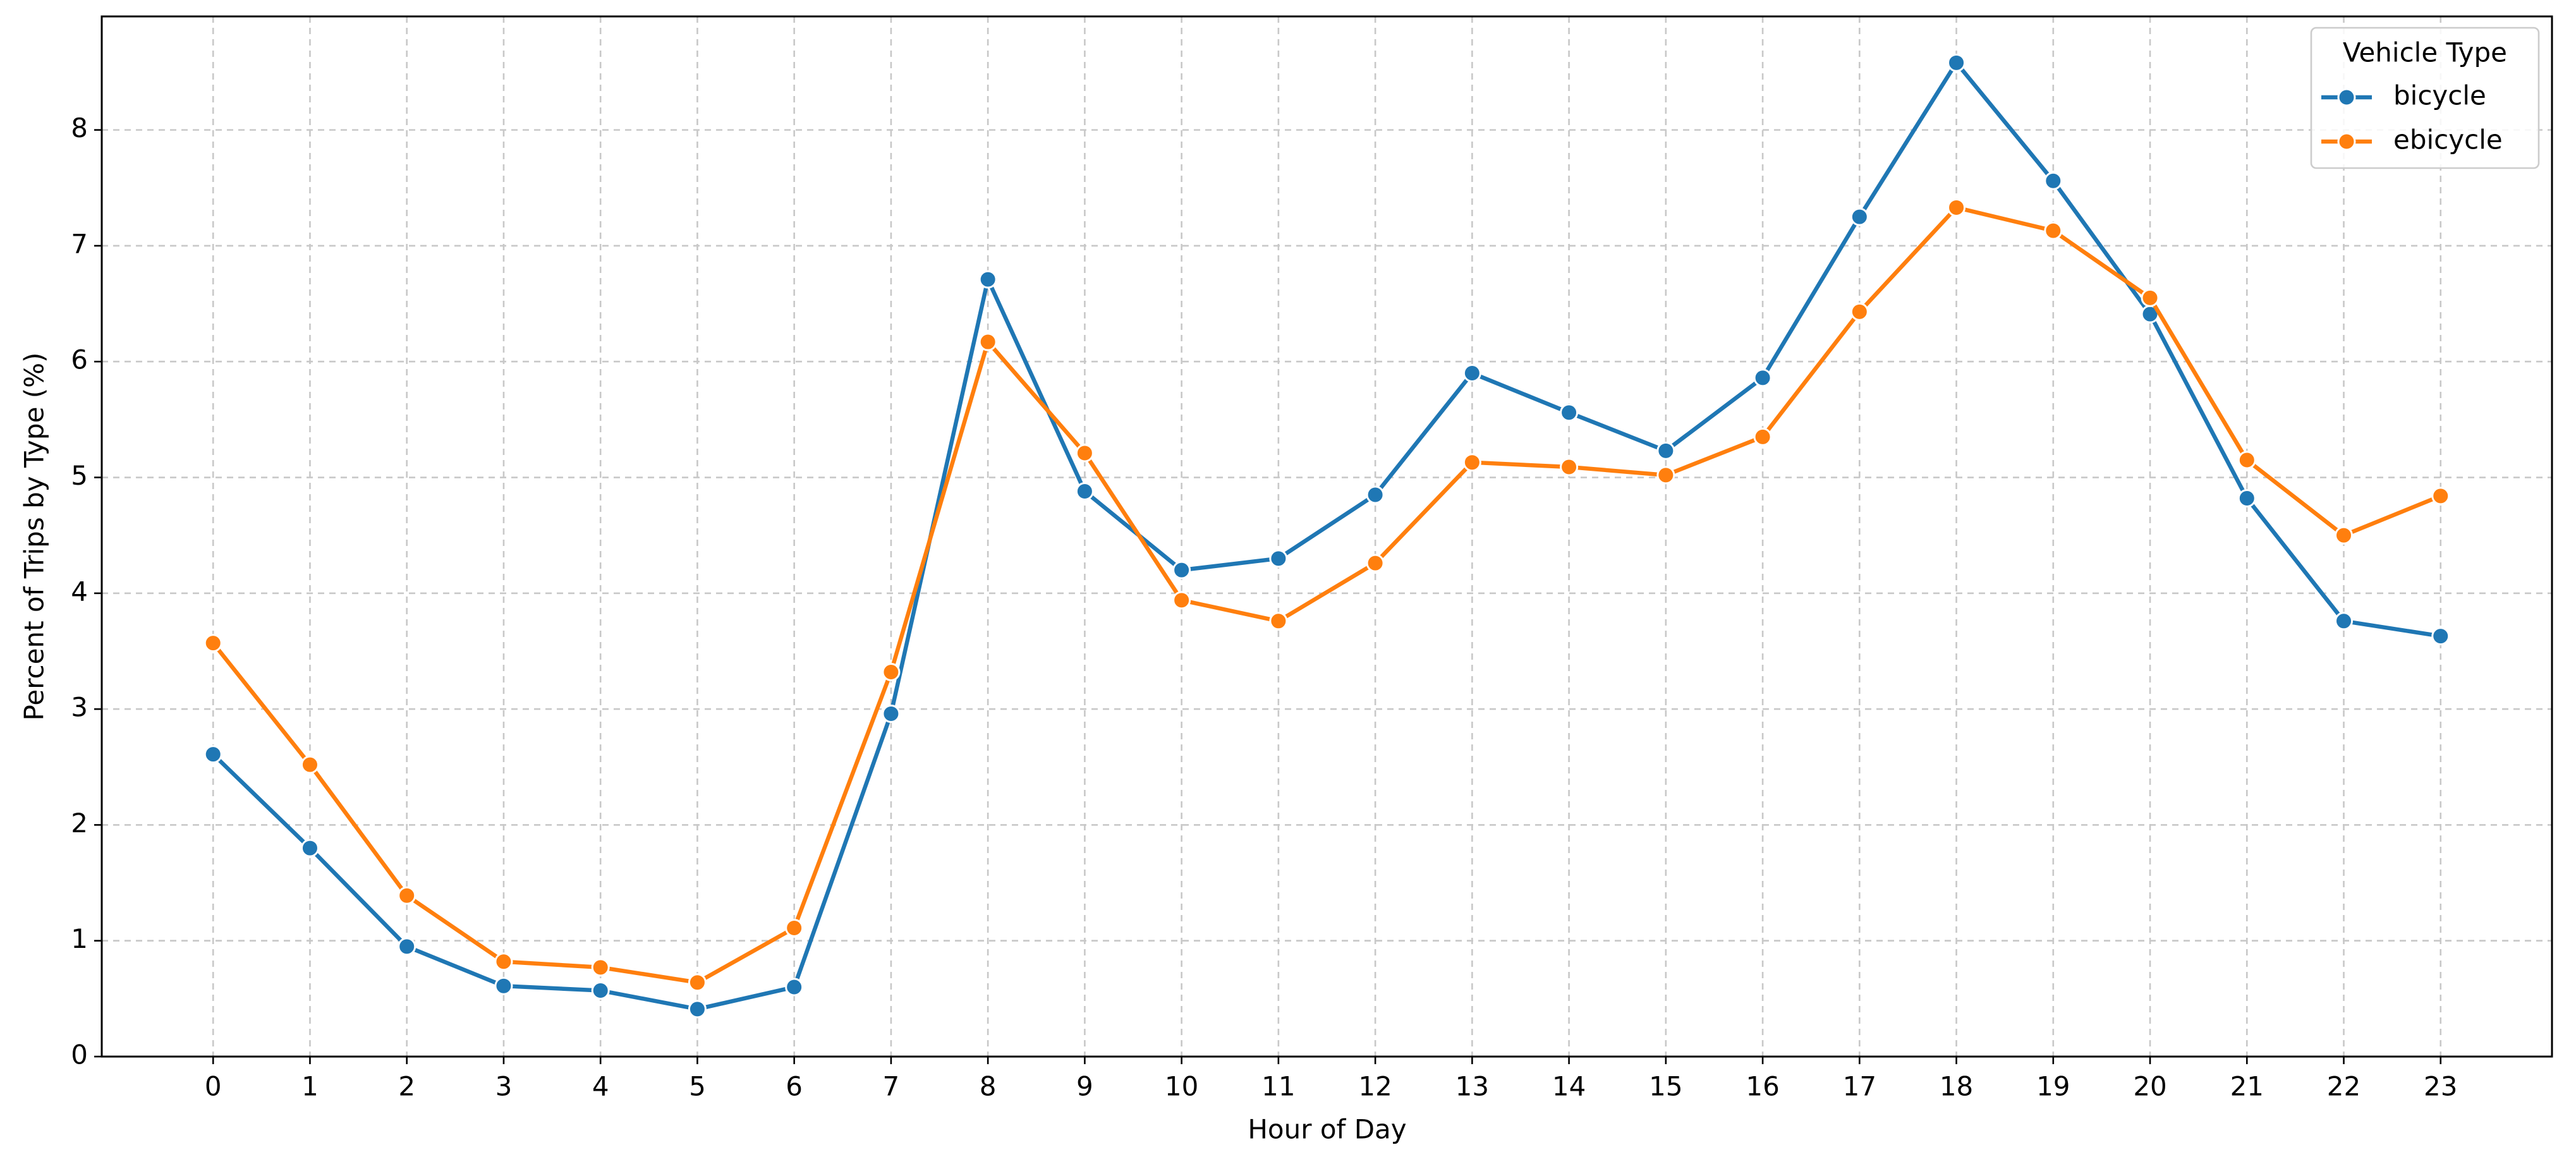  Describe the element at coordinates (1472, 1086) in the screenshot. I see `x-tick-label: 13` at that location.